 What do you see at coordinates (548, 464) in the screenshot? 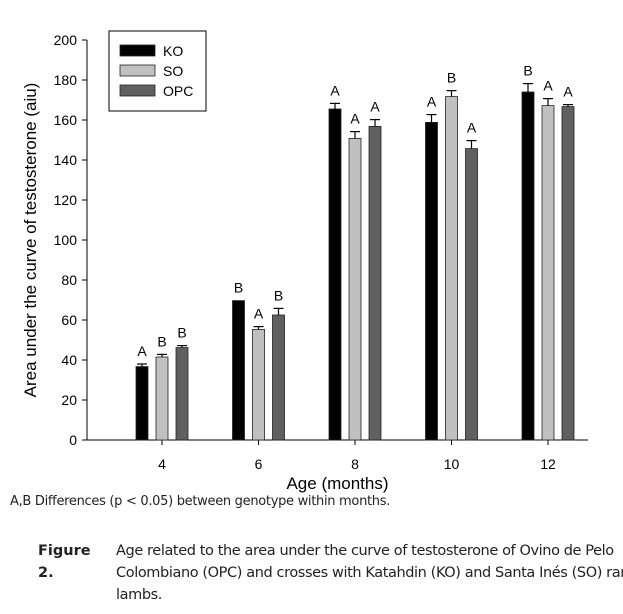
I see `x-tick-label: 12` at bounding box center [548, 464].